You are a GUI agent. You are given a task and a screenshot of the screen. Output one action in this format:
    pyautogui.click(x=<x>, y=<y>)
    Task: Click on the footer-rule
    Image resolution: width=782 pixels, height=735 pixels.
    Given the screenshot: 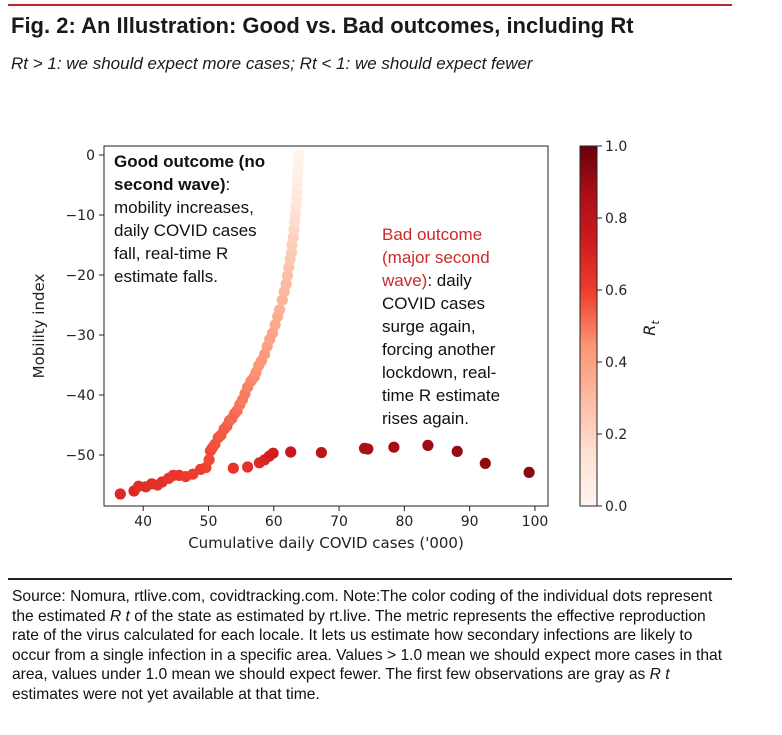 What is the action you would take?
    pyautogui.click(x=370, y=579)
    